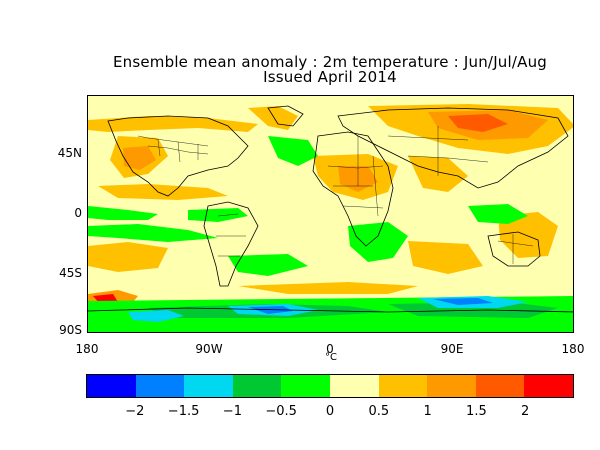 Image resolution: width=600 pixels, height=450 pixels. What do you see at coordinates (69, 153) in the screenshot?
I see `y-tick-45n: 45N` at bounding box center [69, 153].